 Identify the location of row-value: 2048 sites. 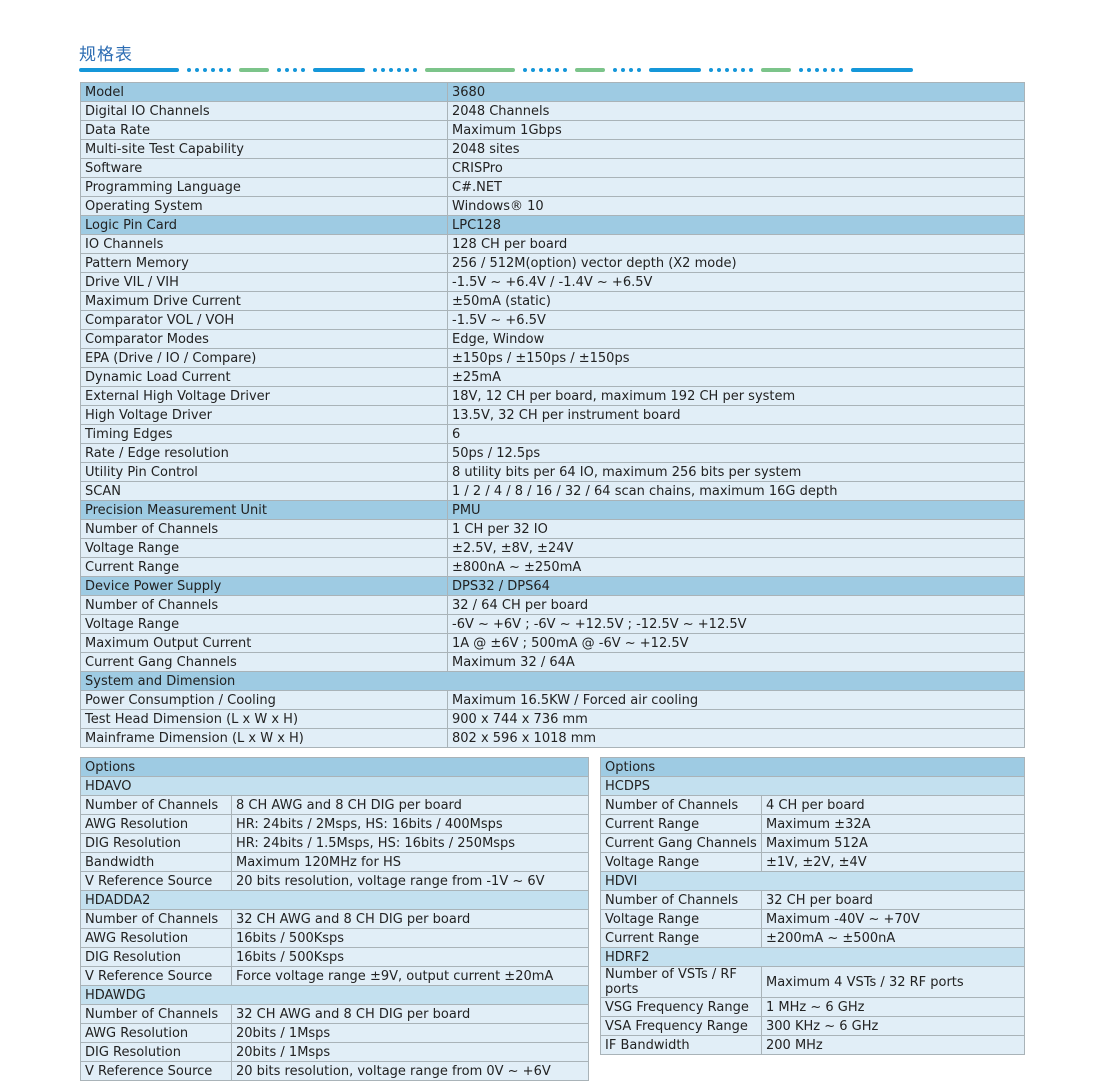
(736, 149).